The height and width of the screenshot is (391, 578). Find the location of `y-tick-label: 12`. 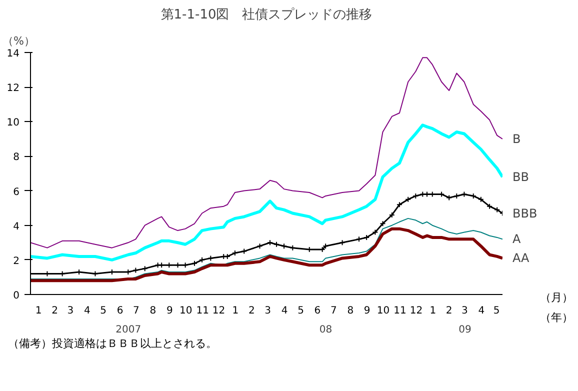

y-tick-label: 12 is located at coordinates (13, 88).